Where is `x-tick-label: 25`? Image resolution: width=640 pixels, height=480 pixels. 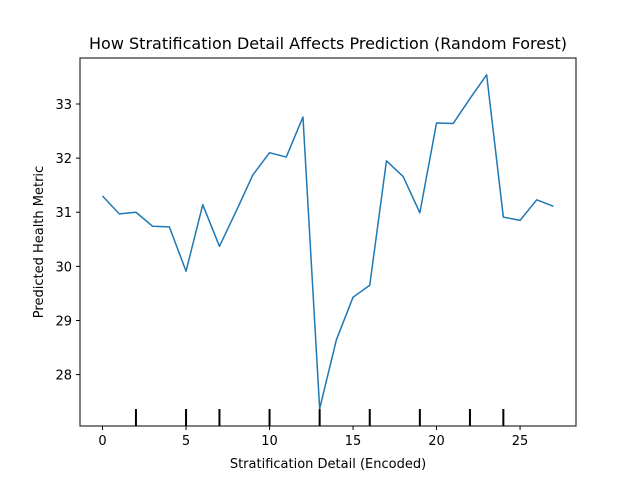
x-tick-label: 25 is located at coordinates (520, 441).